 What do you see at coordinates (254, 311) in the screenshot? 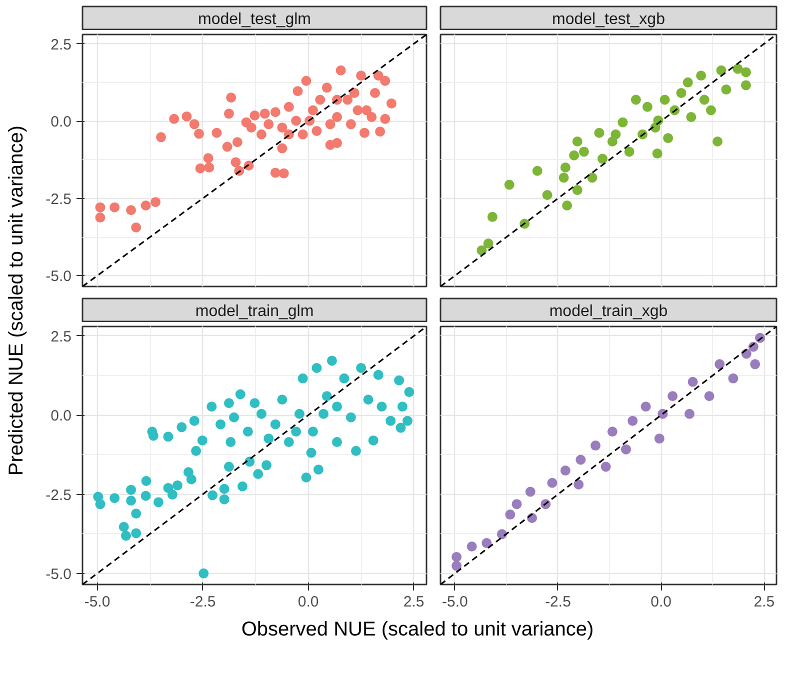
I see `chart-title: model_train_glm` at bounding box center [254, 311].